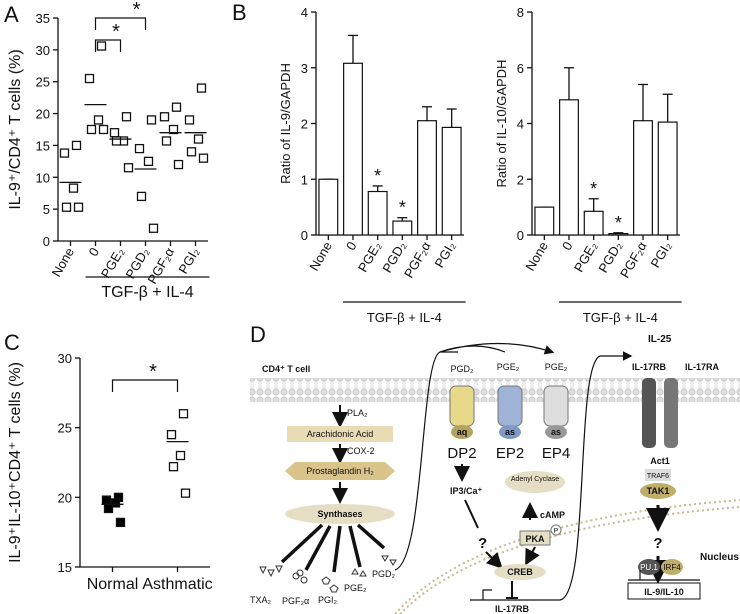 This screenshot has width=740, height=614. I want to click on y-tick-label: 6, so click(520, 68).